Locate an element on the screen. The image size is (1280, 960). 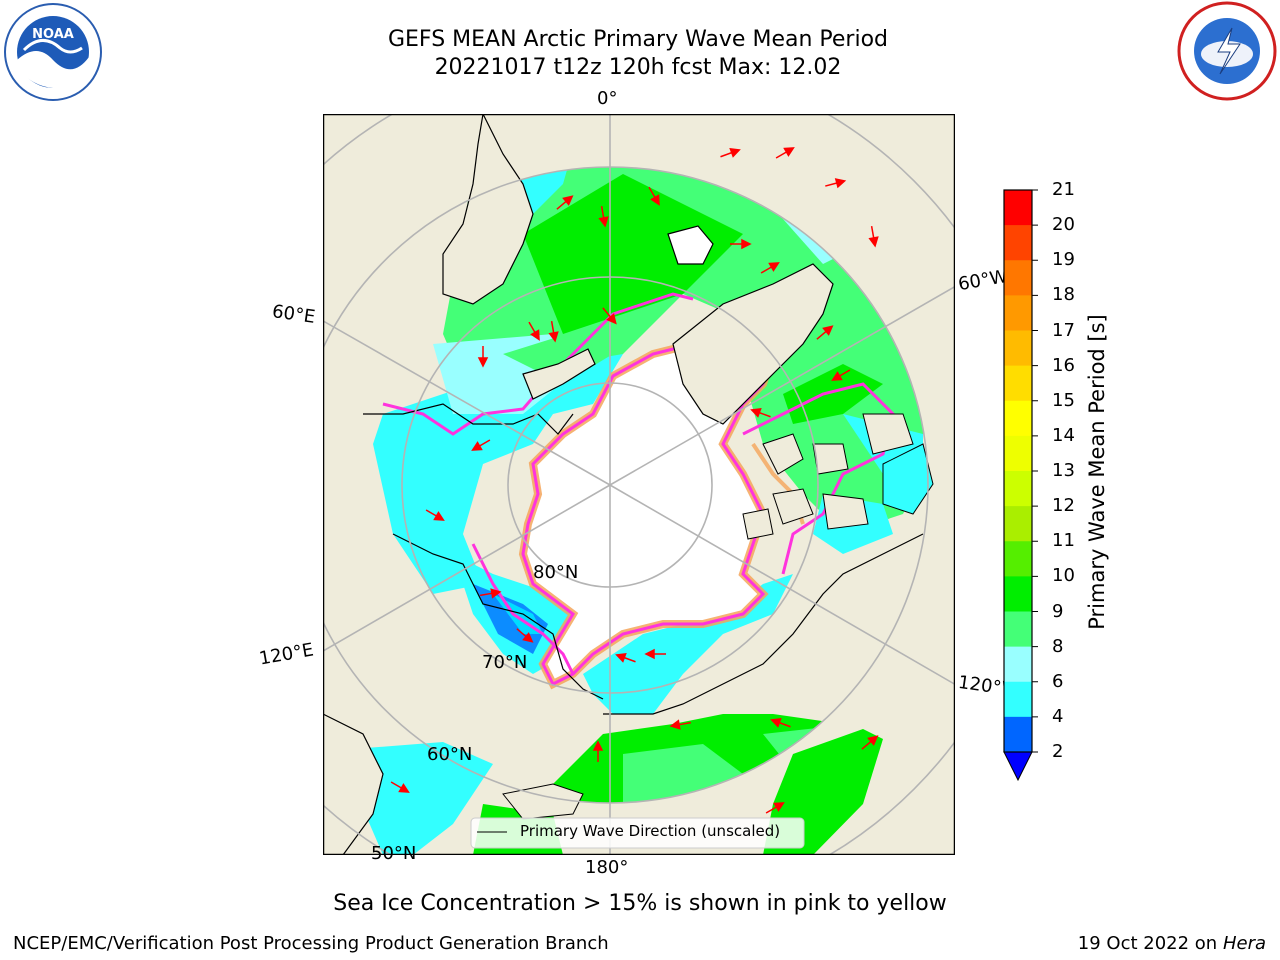
novaya-zemlya is located at coordinates (559, 374).